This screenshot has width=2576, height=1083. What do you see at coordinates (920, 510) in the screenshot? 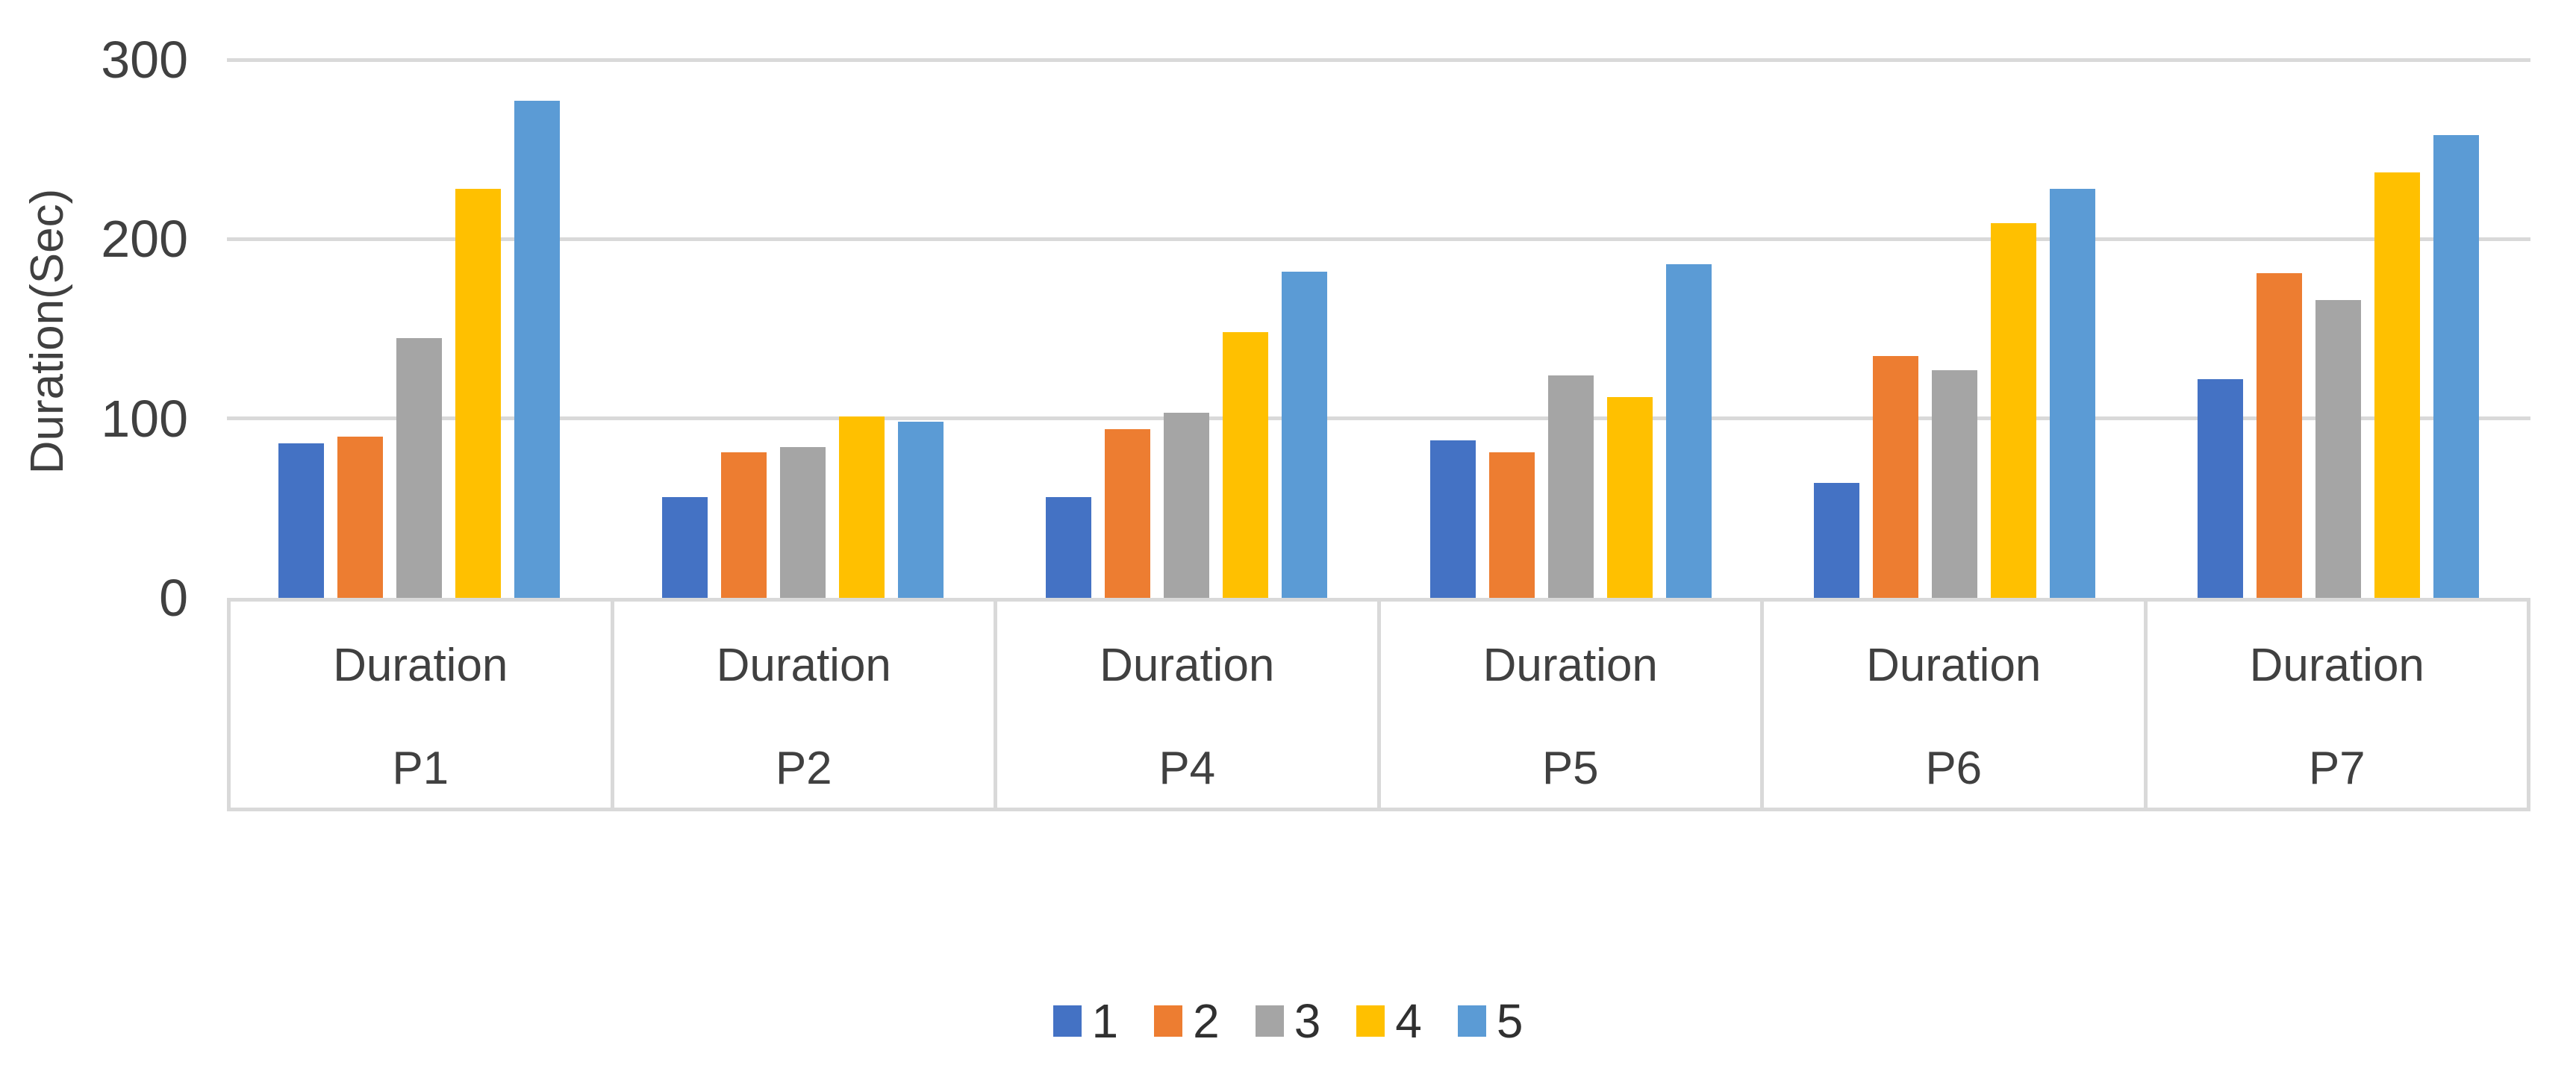
I see `bar-series-5-P2` at bounding box center [920, 510].